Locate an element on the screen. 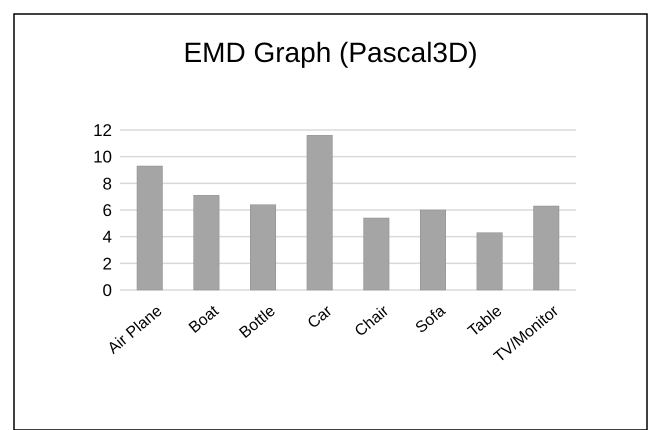 The width and height of the screenshot is (661, 430). y-tick-label: 6 is located at coordinates (107, 210).